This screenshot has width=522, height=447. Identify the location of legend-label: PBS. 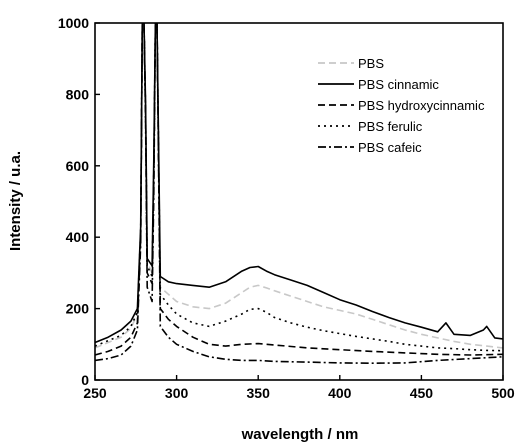
(371, 63).